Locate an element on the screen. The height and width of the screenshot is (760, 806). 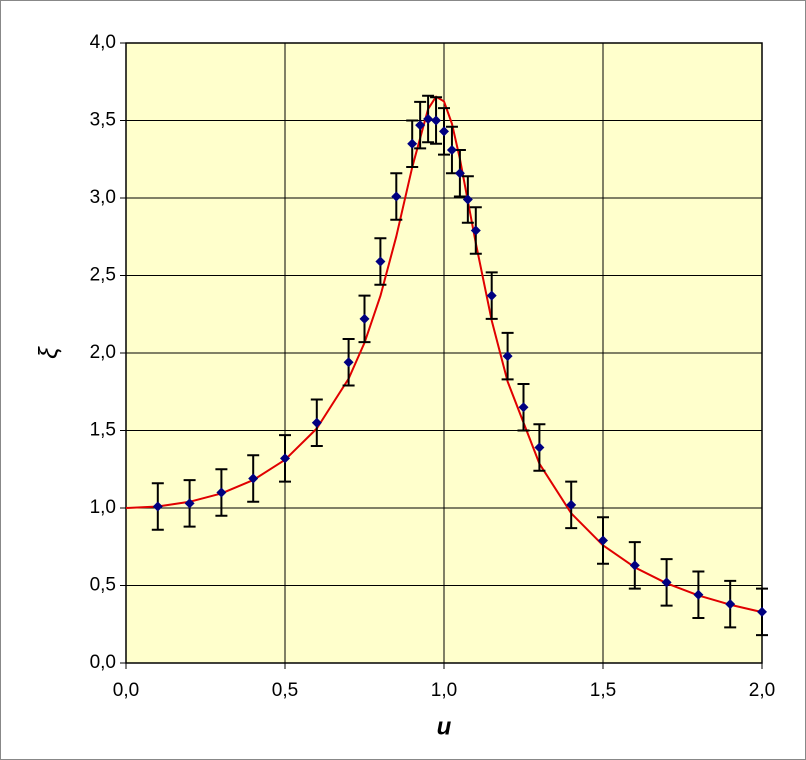
x-tick-label: 1,0 is located at coordinates (444, 690).